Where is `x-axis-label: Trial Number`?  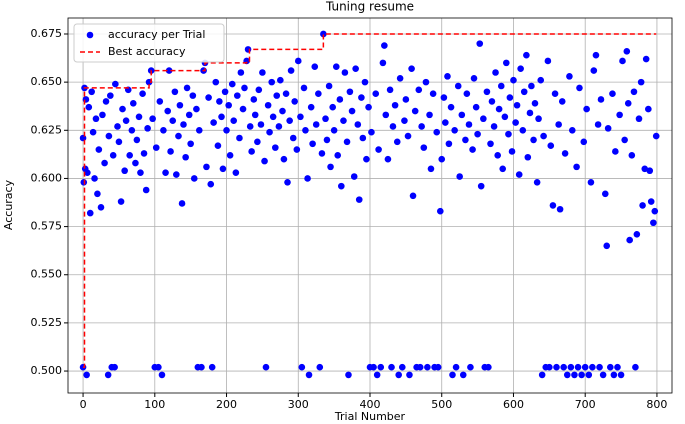 x-axis-label: Trial Number is located at coordinates (370, 416).